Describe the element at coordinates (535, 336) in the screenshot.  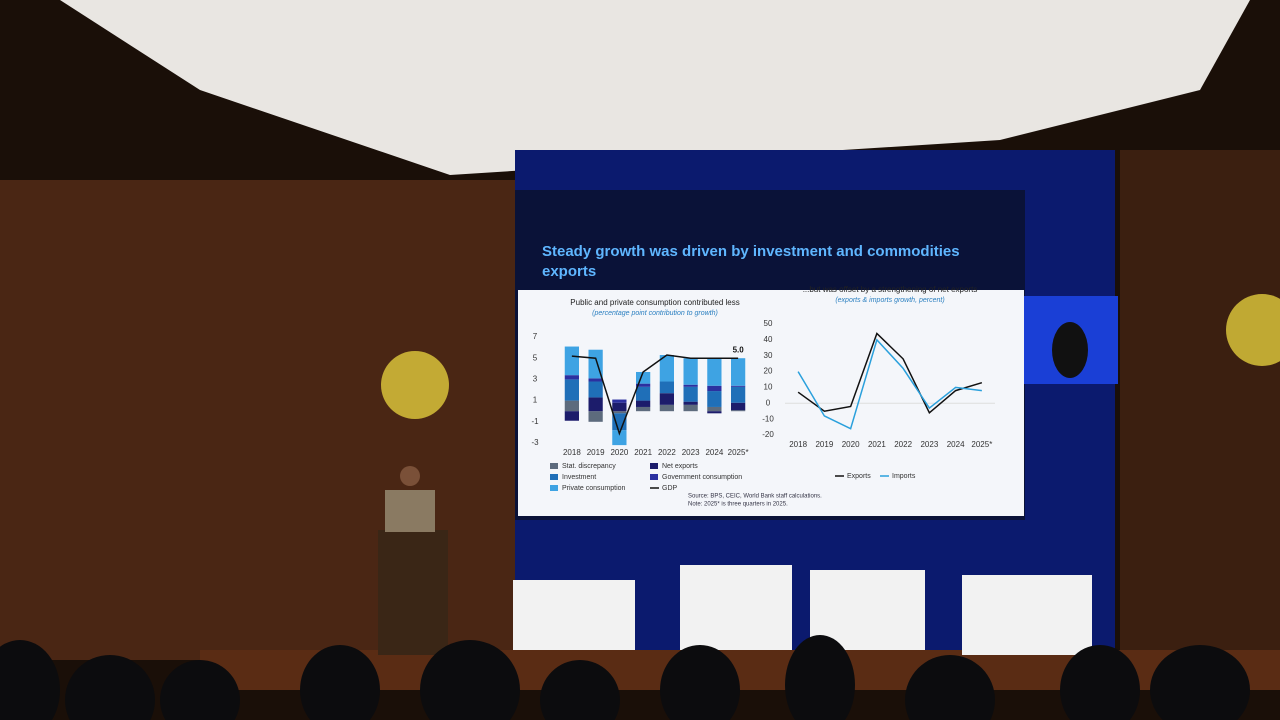
I see `y-tick-label: 7` at that location.